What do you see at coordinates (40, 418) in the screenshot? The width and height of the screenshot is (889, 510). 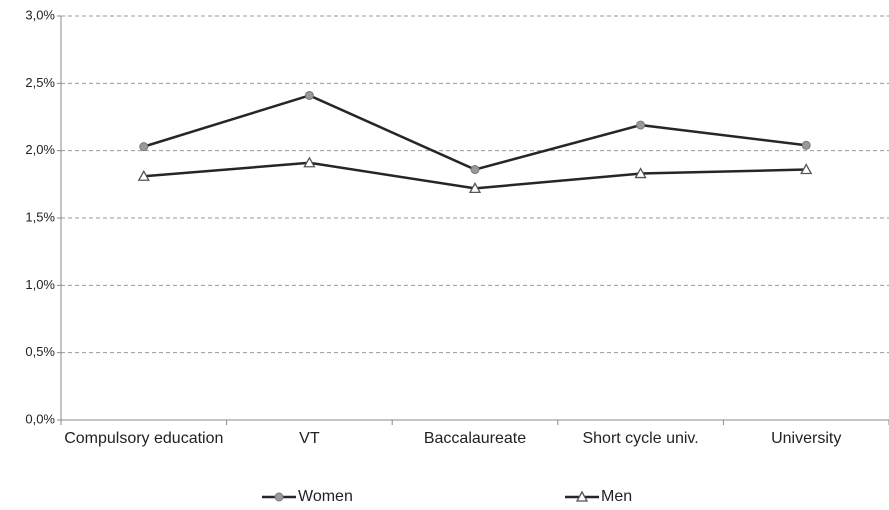 I see `y-tick-label: 0,0%` at bounding box center [40, 418].